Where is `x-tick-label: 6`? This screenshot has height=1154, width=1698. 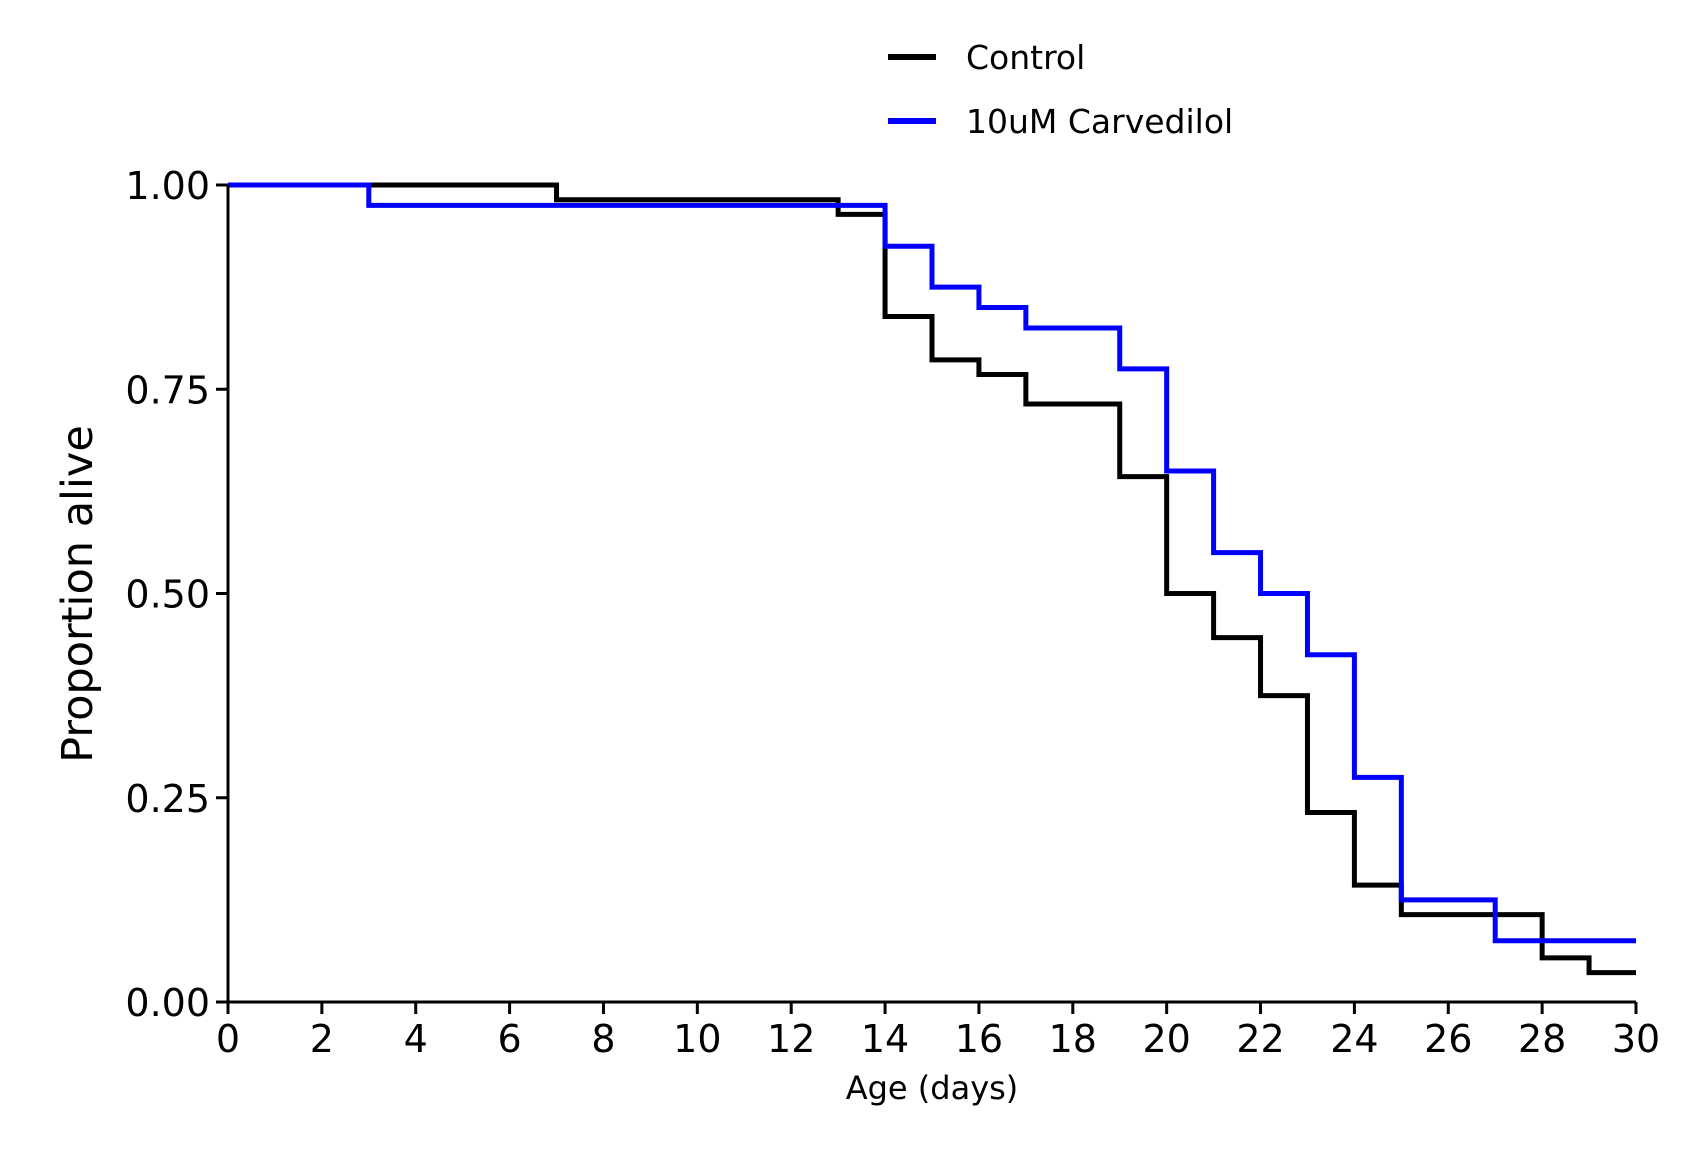
x-tick-label: 6 is located at coordinates (510, 1039).